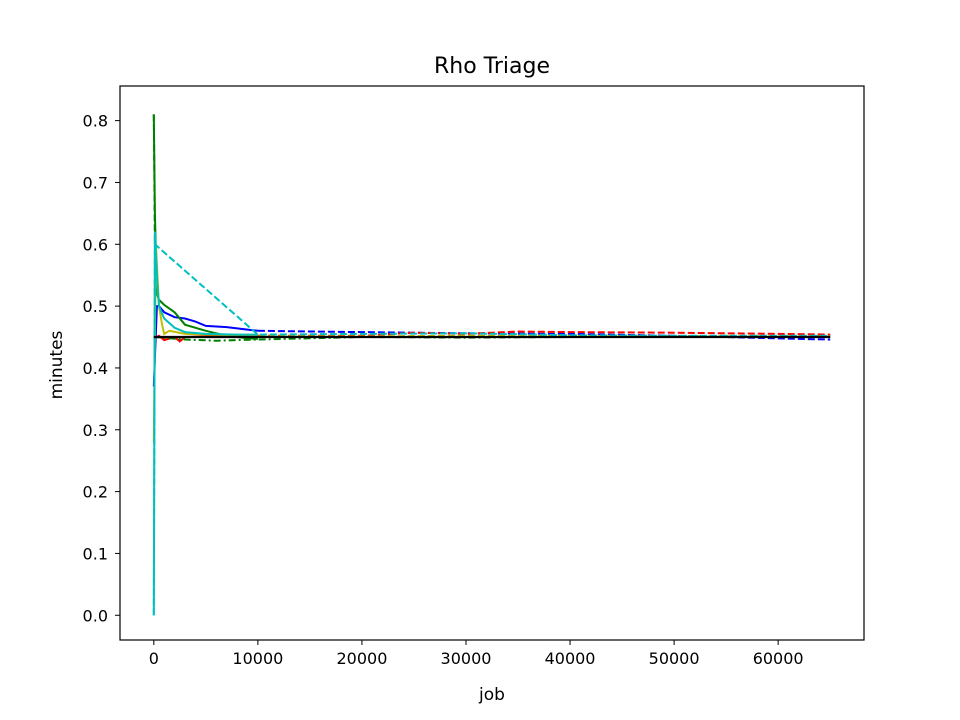  I want to click on y-tick-label: 0.1, so click(95, 553).